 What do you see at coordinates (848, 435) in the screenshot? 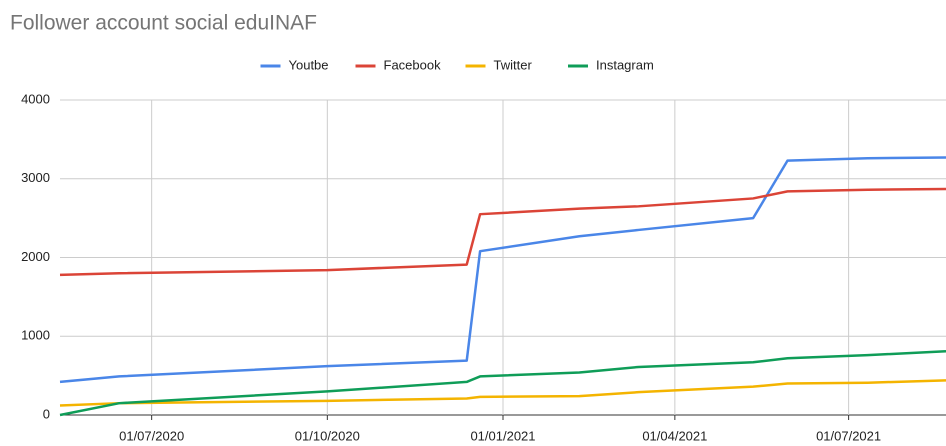
I see `x-tick-label: 01/07/2021` at bounding box center [848, 435].